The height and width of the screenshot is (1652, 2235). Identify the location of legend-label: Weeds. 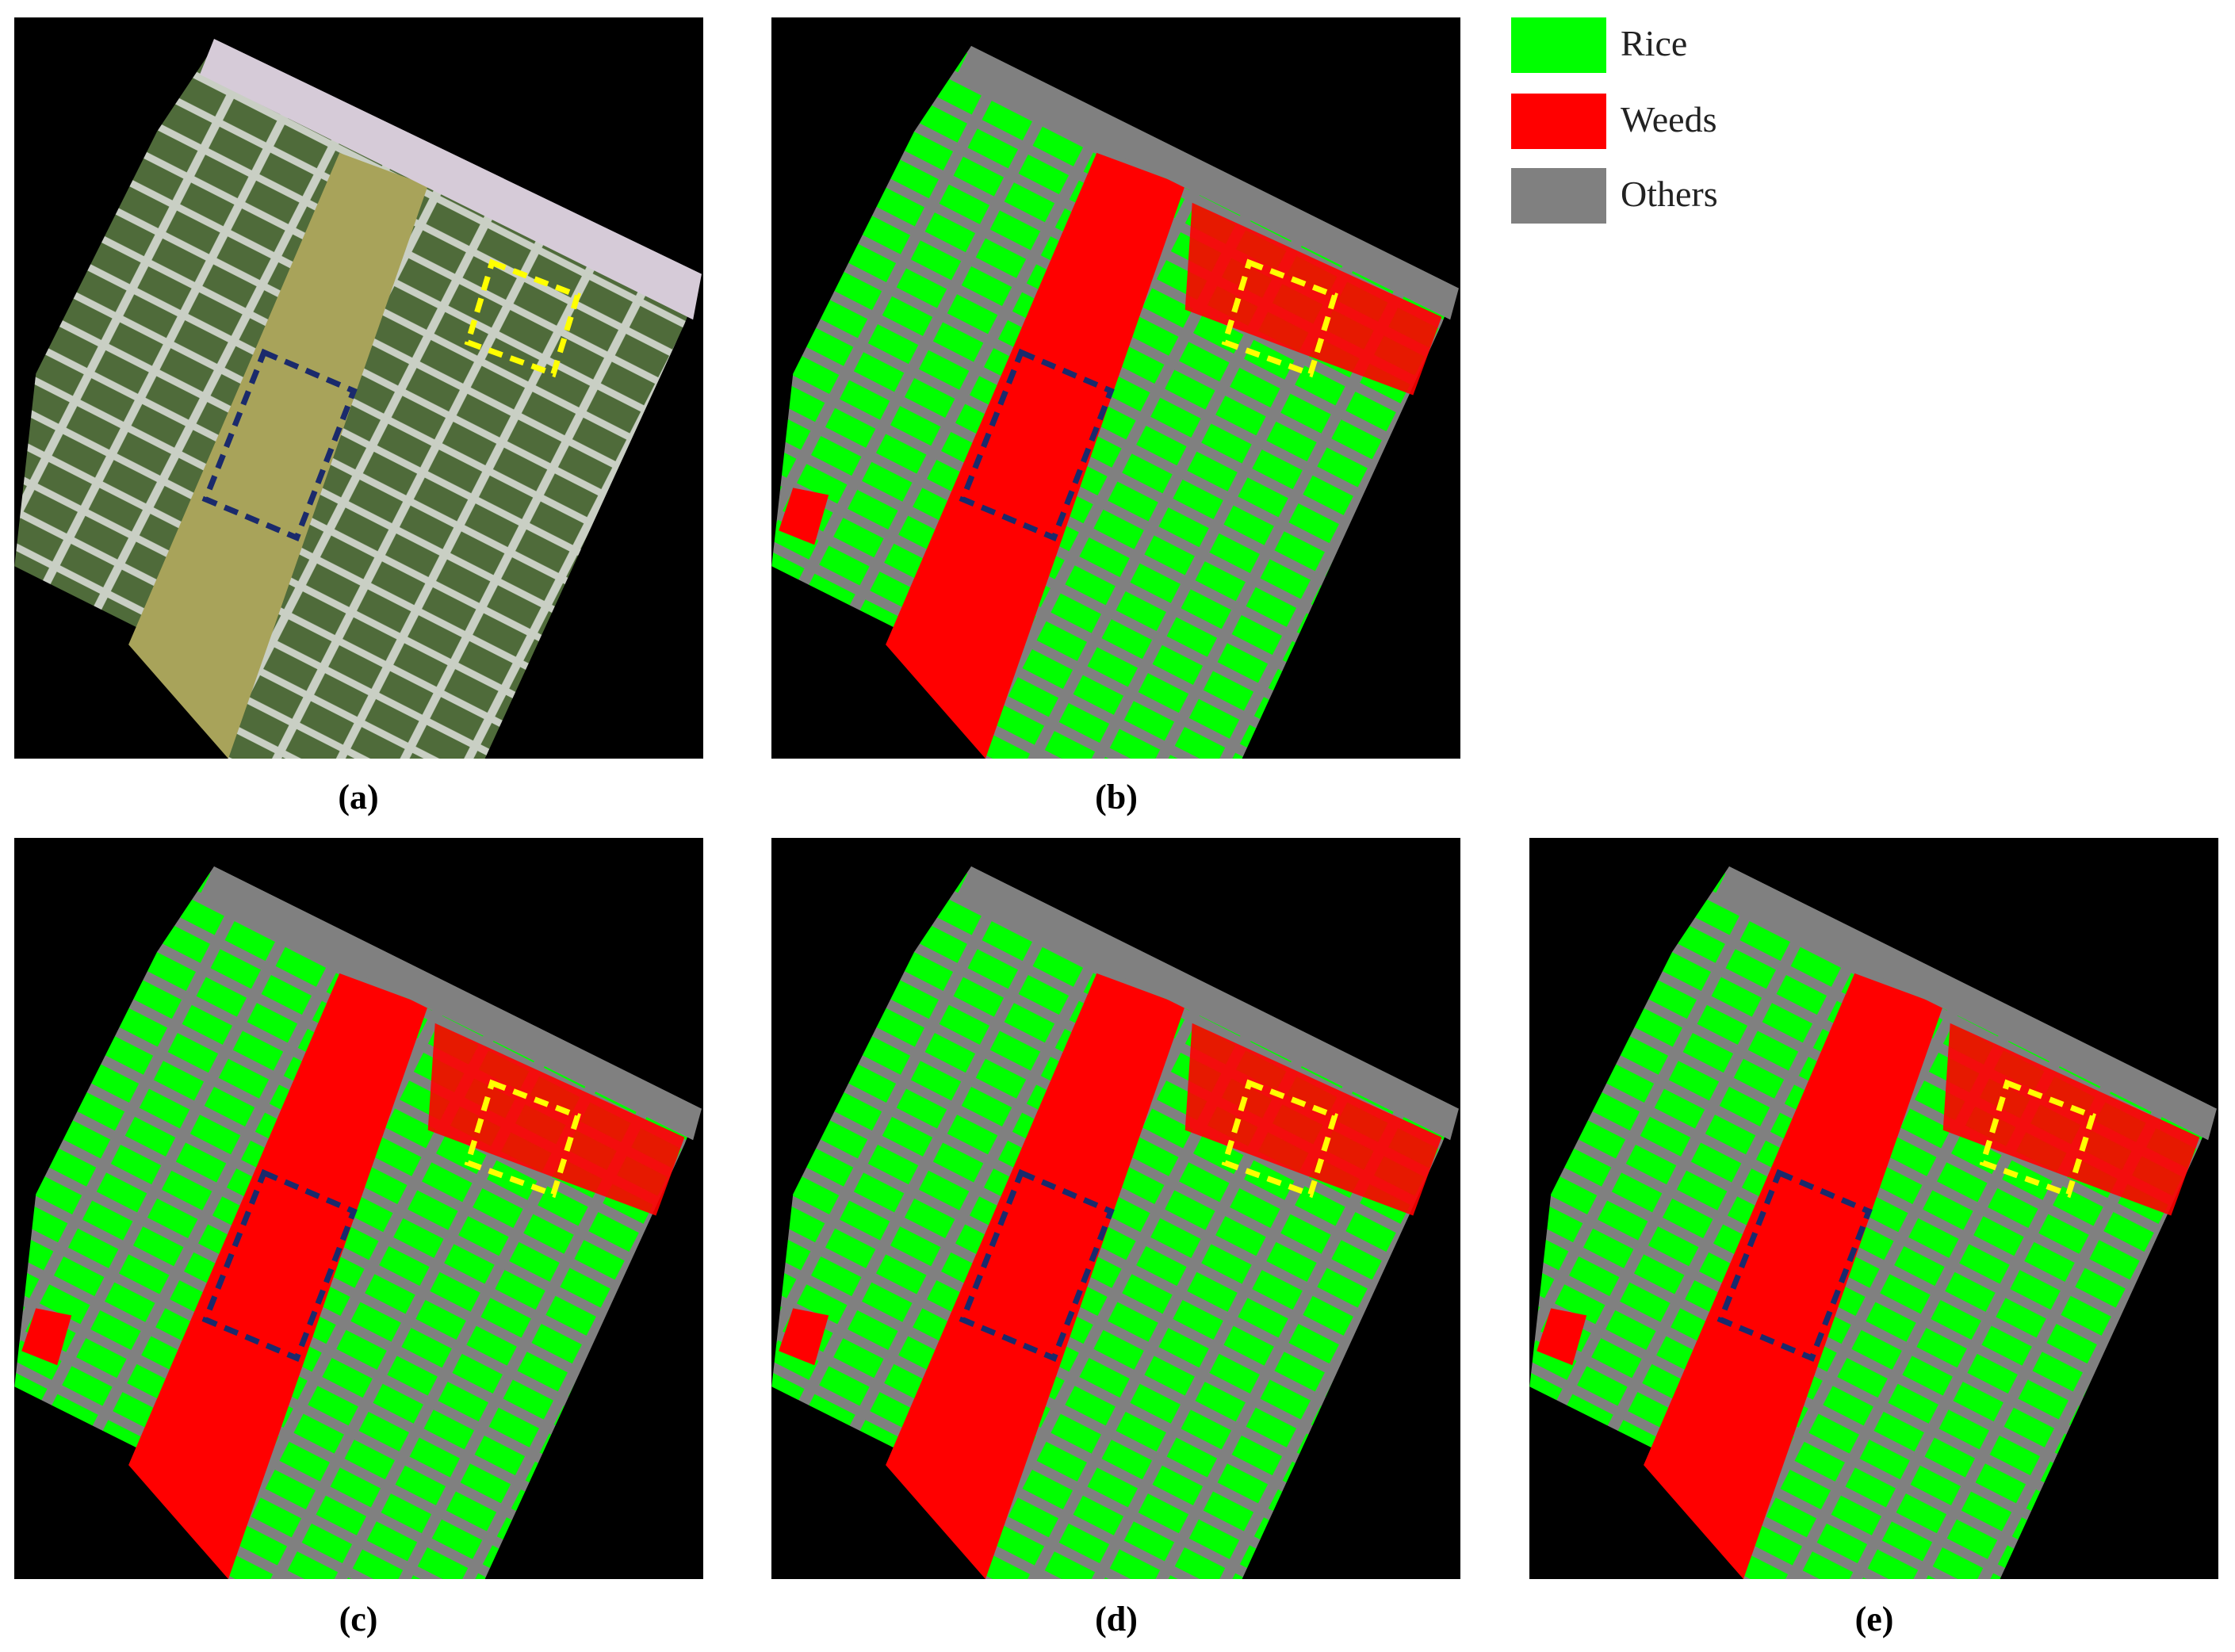
(1669, 120).